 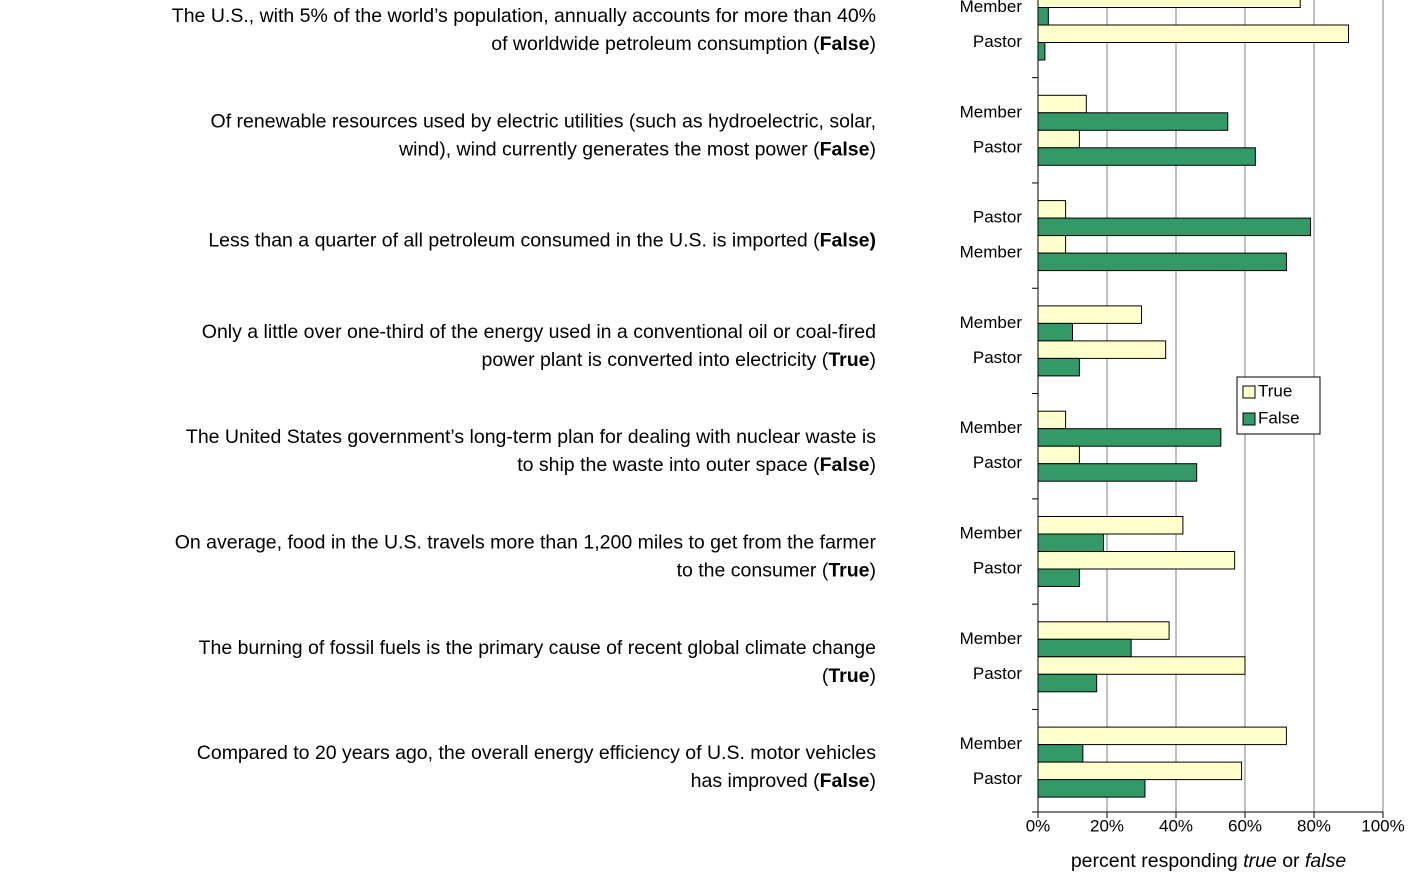 What do you see at coordinates (755, 781) in the screenshot?
I see `statement-part: has improved (` at bounding box center [755, 781].